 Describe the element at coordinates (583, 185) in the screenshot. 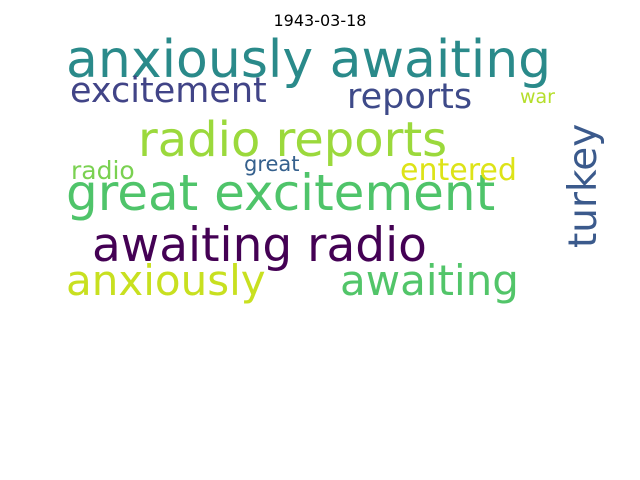

I see `cloud-word: turkey` at that location.